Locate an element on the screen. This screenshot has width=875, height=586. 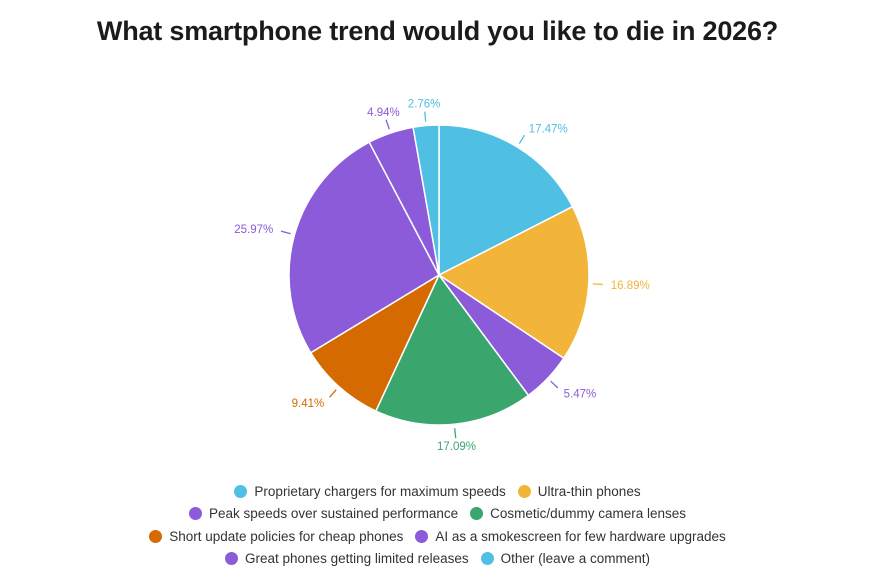
legend-item: Other (leave a comment) is located at coordinates (565, 559).